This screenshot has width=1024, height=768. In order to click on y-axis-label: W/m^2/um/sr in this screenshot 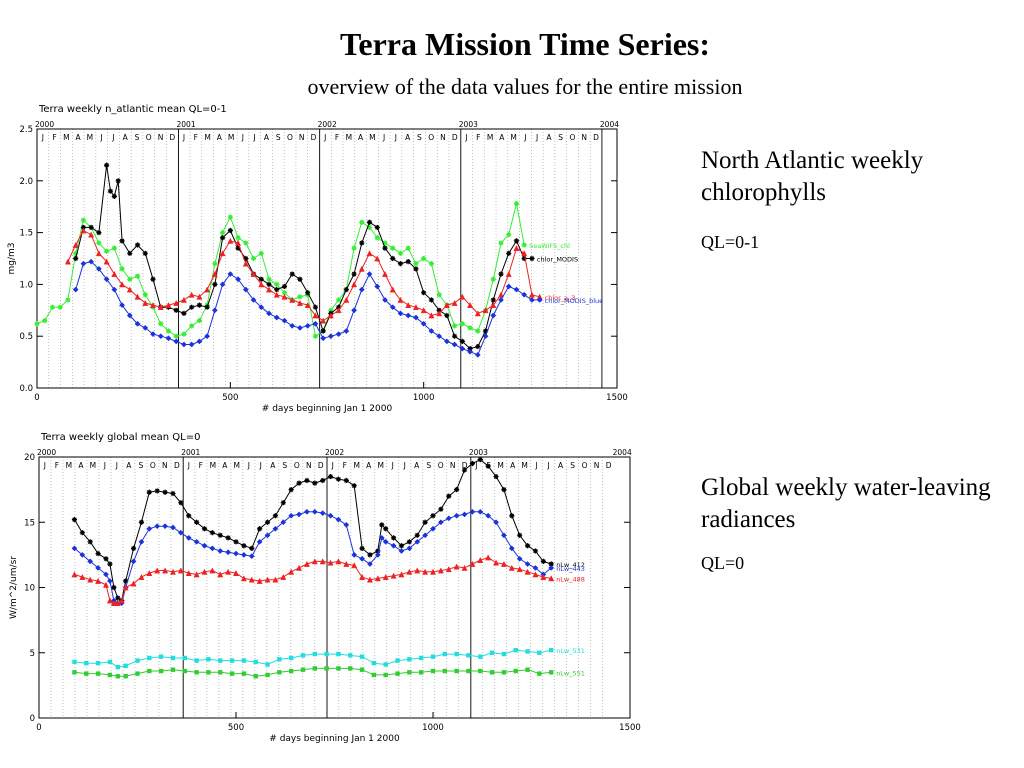, I will do `click(14, 587)`.